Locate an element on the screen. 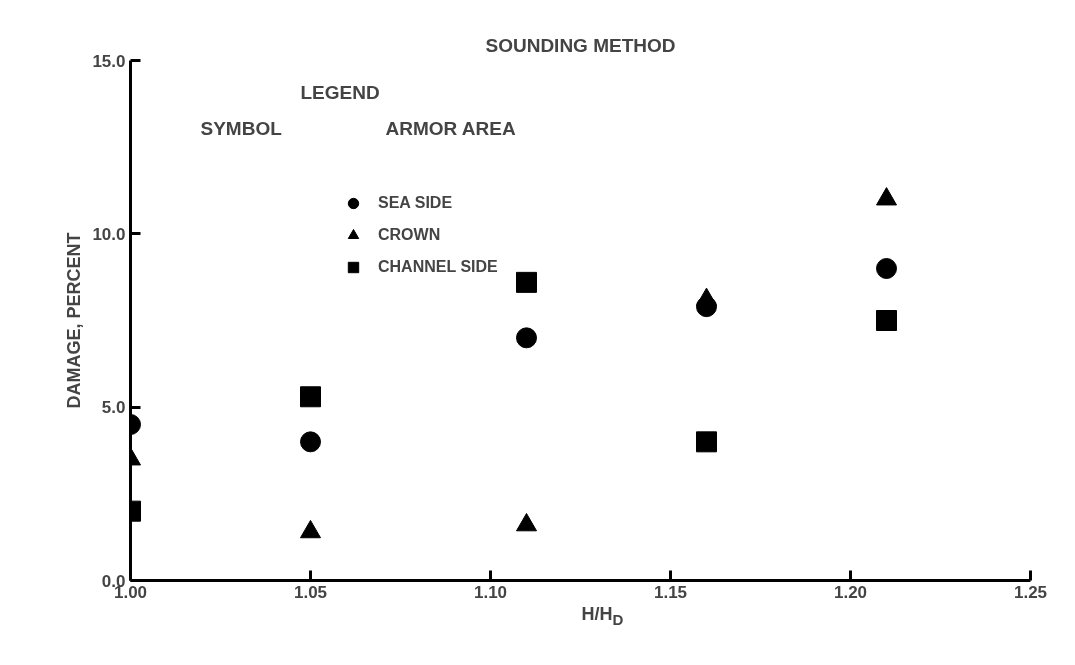 The image size is (1075, 665). legend-label: CHANNEL SIDE is located at coordinates (438, 267).